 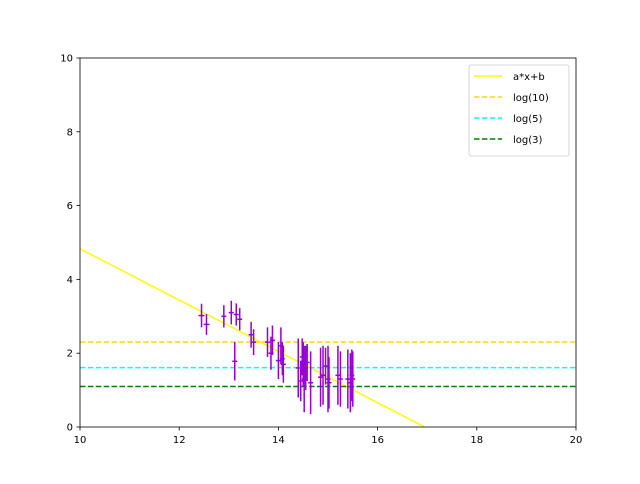 What do you see at coordinates (278, 440) in the screenshot?
I see `x-tick-label: 14` at bounding box center [278, 440].